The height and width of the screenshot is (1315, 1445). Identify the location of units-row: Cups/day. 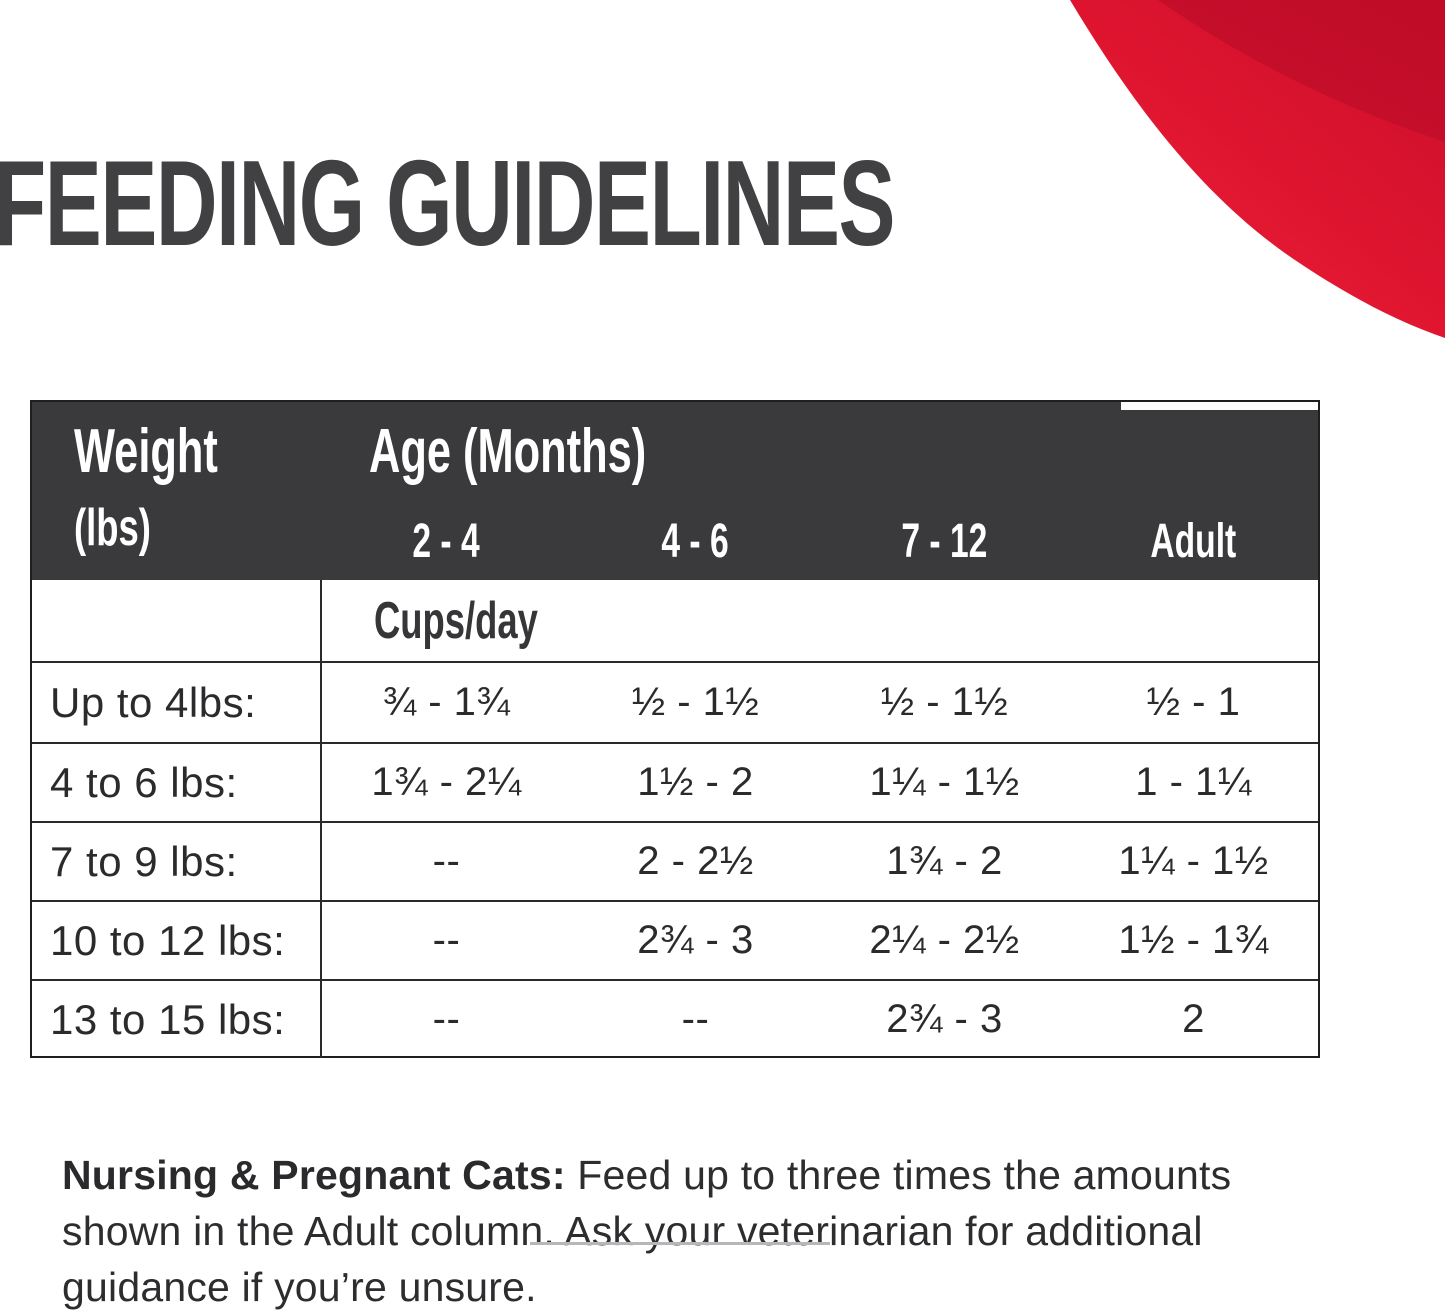
(675, 621).